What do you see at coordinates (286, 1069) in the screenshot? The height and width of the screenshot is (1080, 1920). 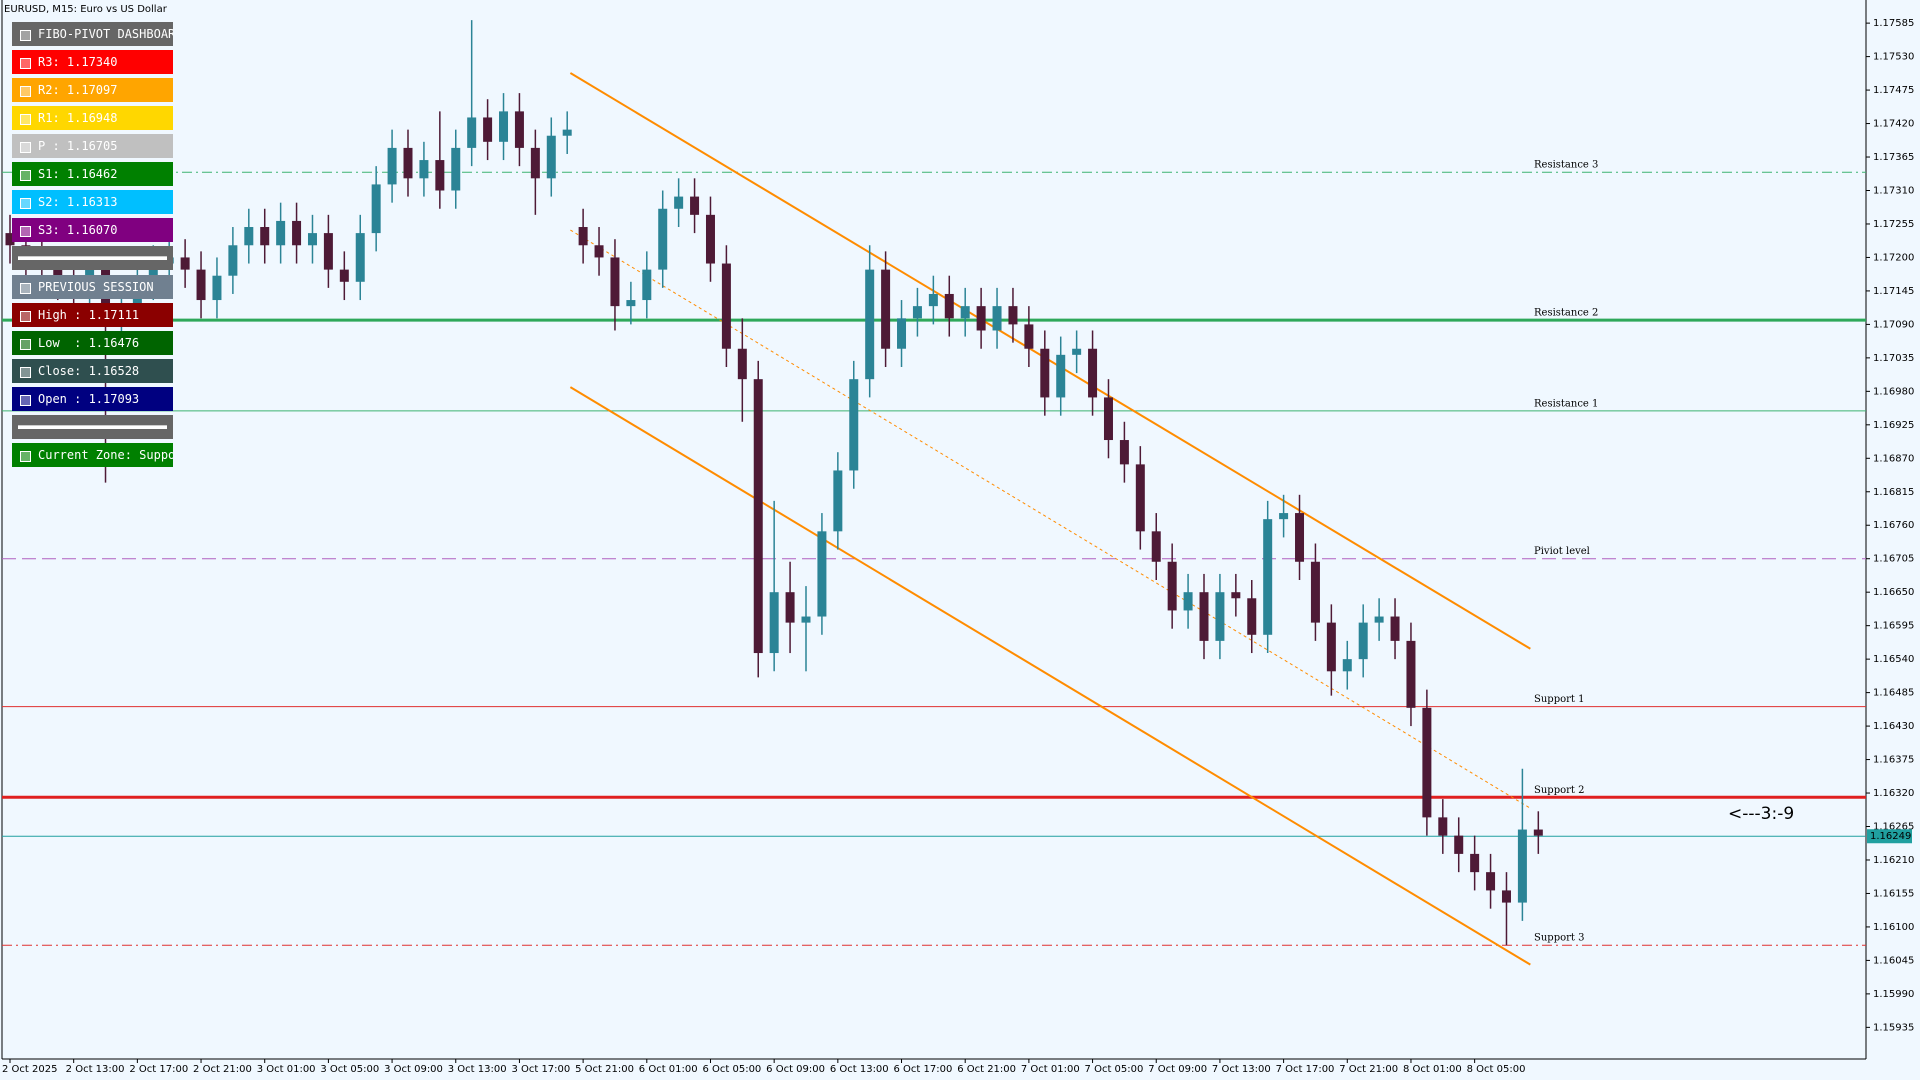 I see `x-tick-label: 3 Oct 01:00` at bounding box center [286, 1069].